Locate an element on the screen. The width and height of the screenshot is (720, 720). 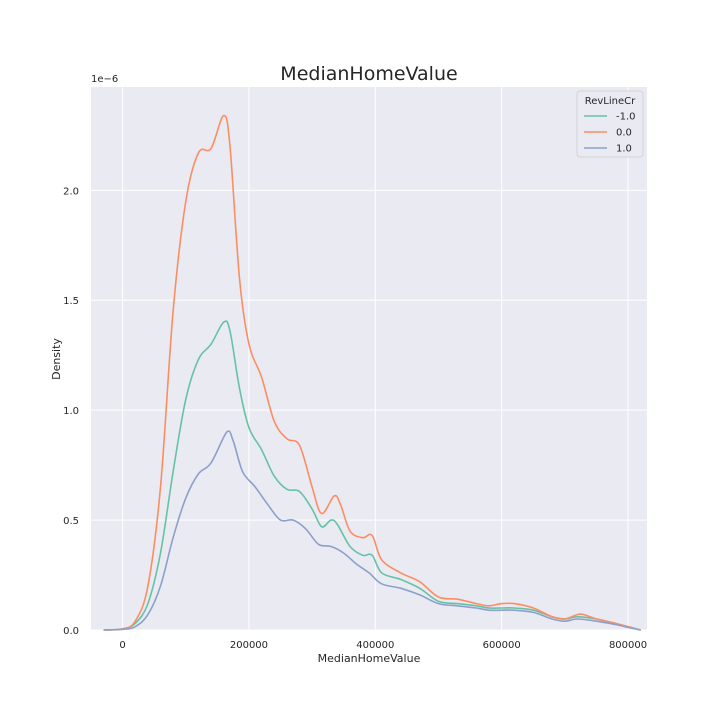
y-tick-labels: 0.0 0.5 1.0 1.5 2.0 is located at coordinates (71, 411).